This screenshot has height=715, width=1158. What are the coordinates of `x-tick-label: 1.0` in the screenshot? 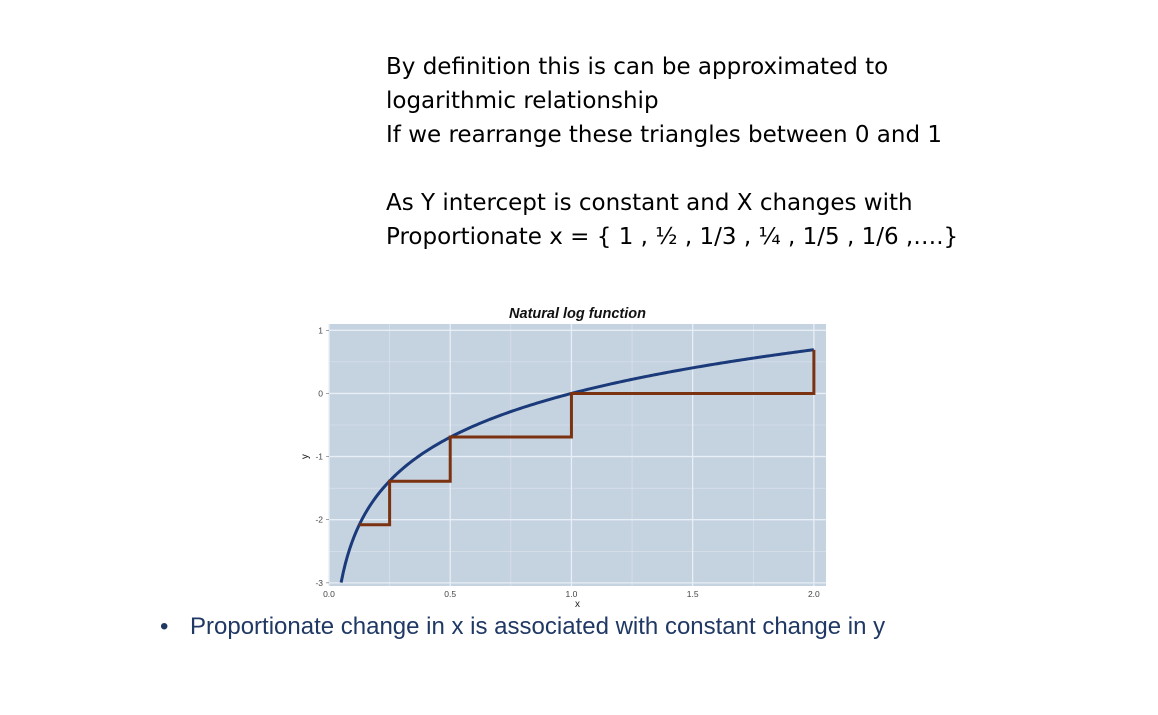 It's located at (572, 594).